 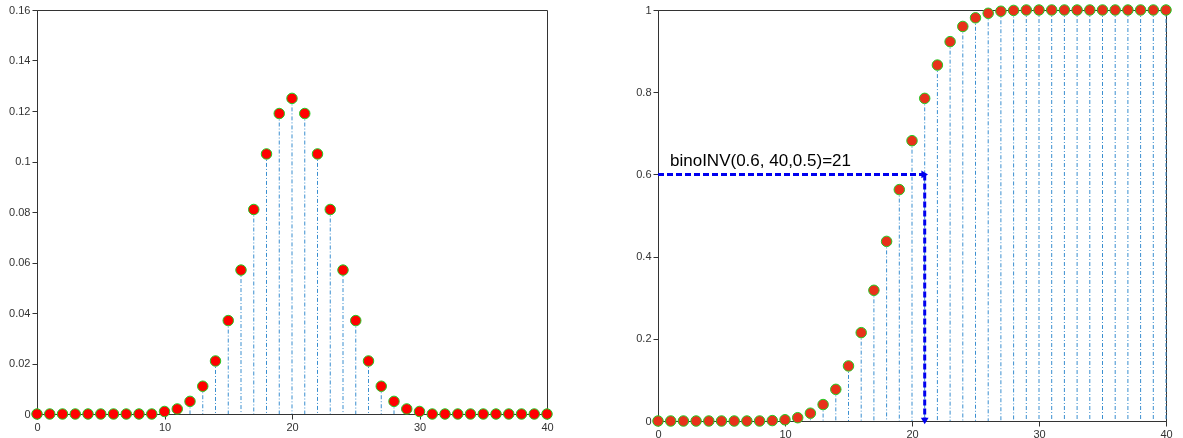 What do you see at coordinates (20, 9) in the screenshot?
I see `y-tick-label: 0.16` at bounding box center [20, 9].